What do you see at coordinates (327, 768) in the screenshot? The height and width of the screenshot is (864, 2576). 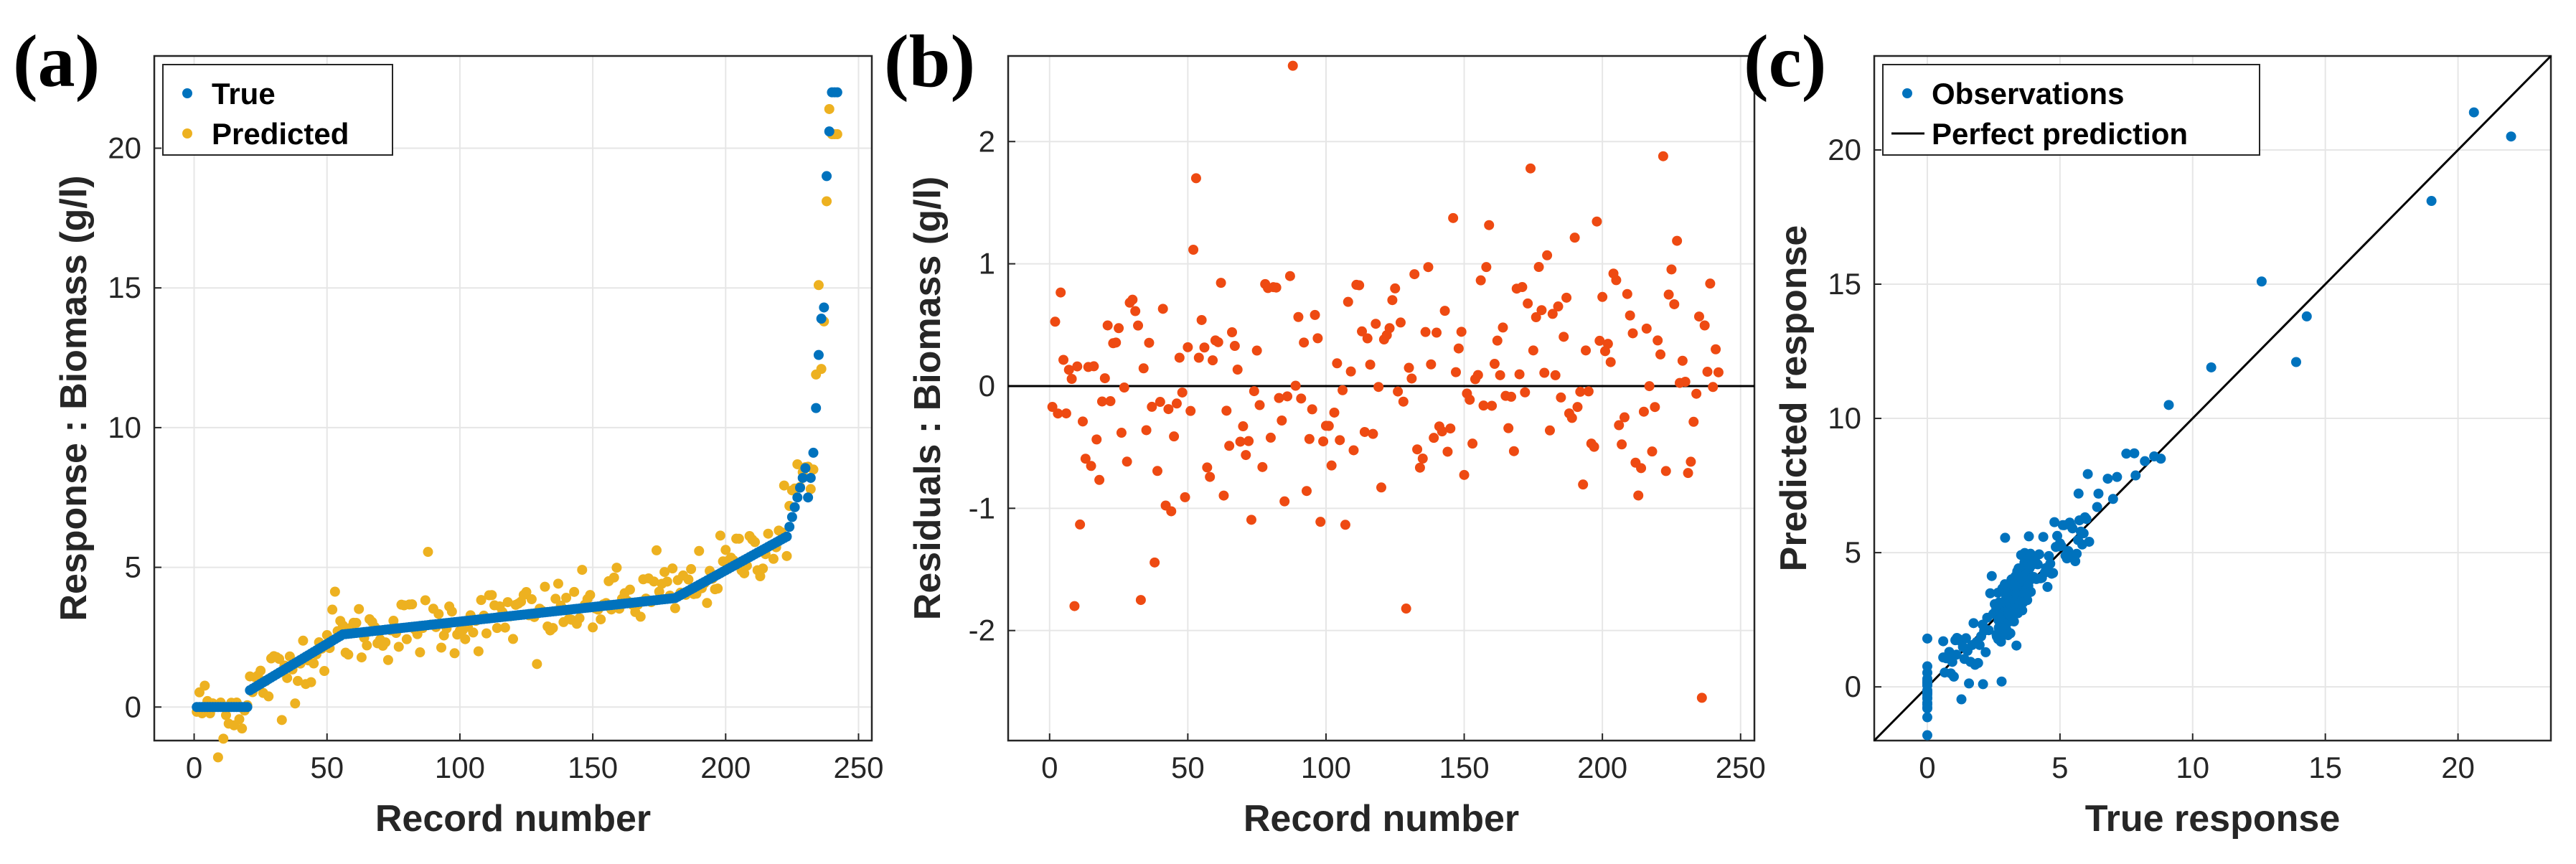 I see `x-tick-label: 50` at bounding box center [327, 768].